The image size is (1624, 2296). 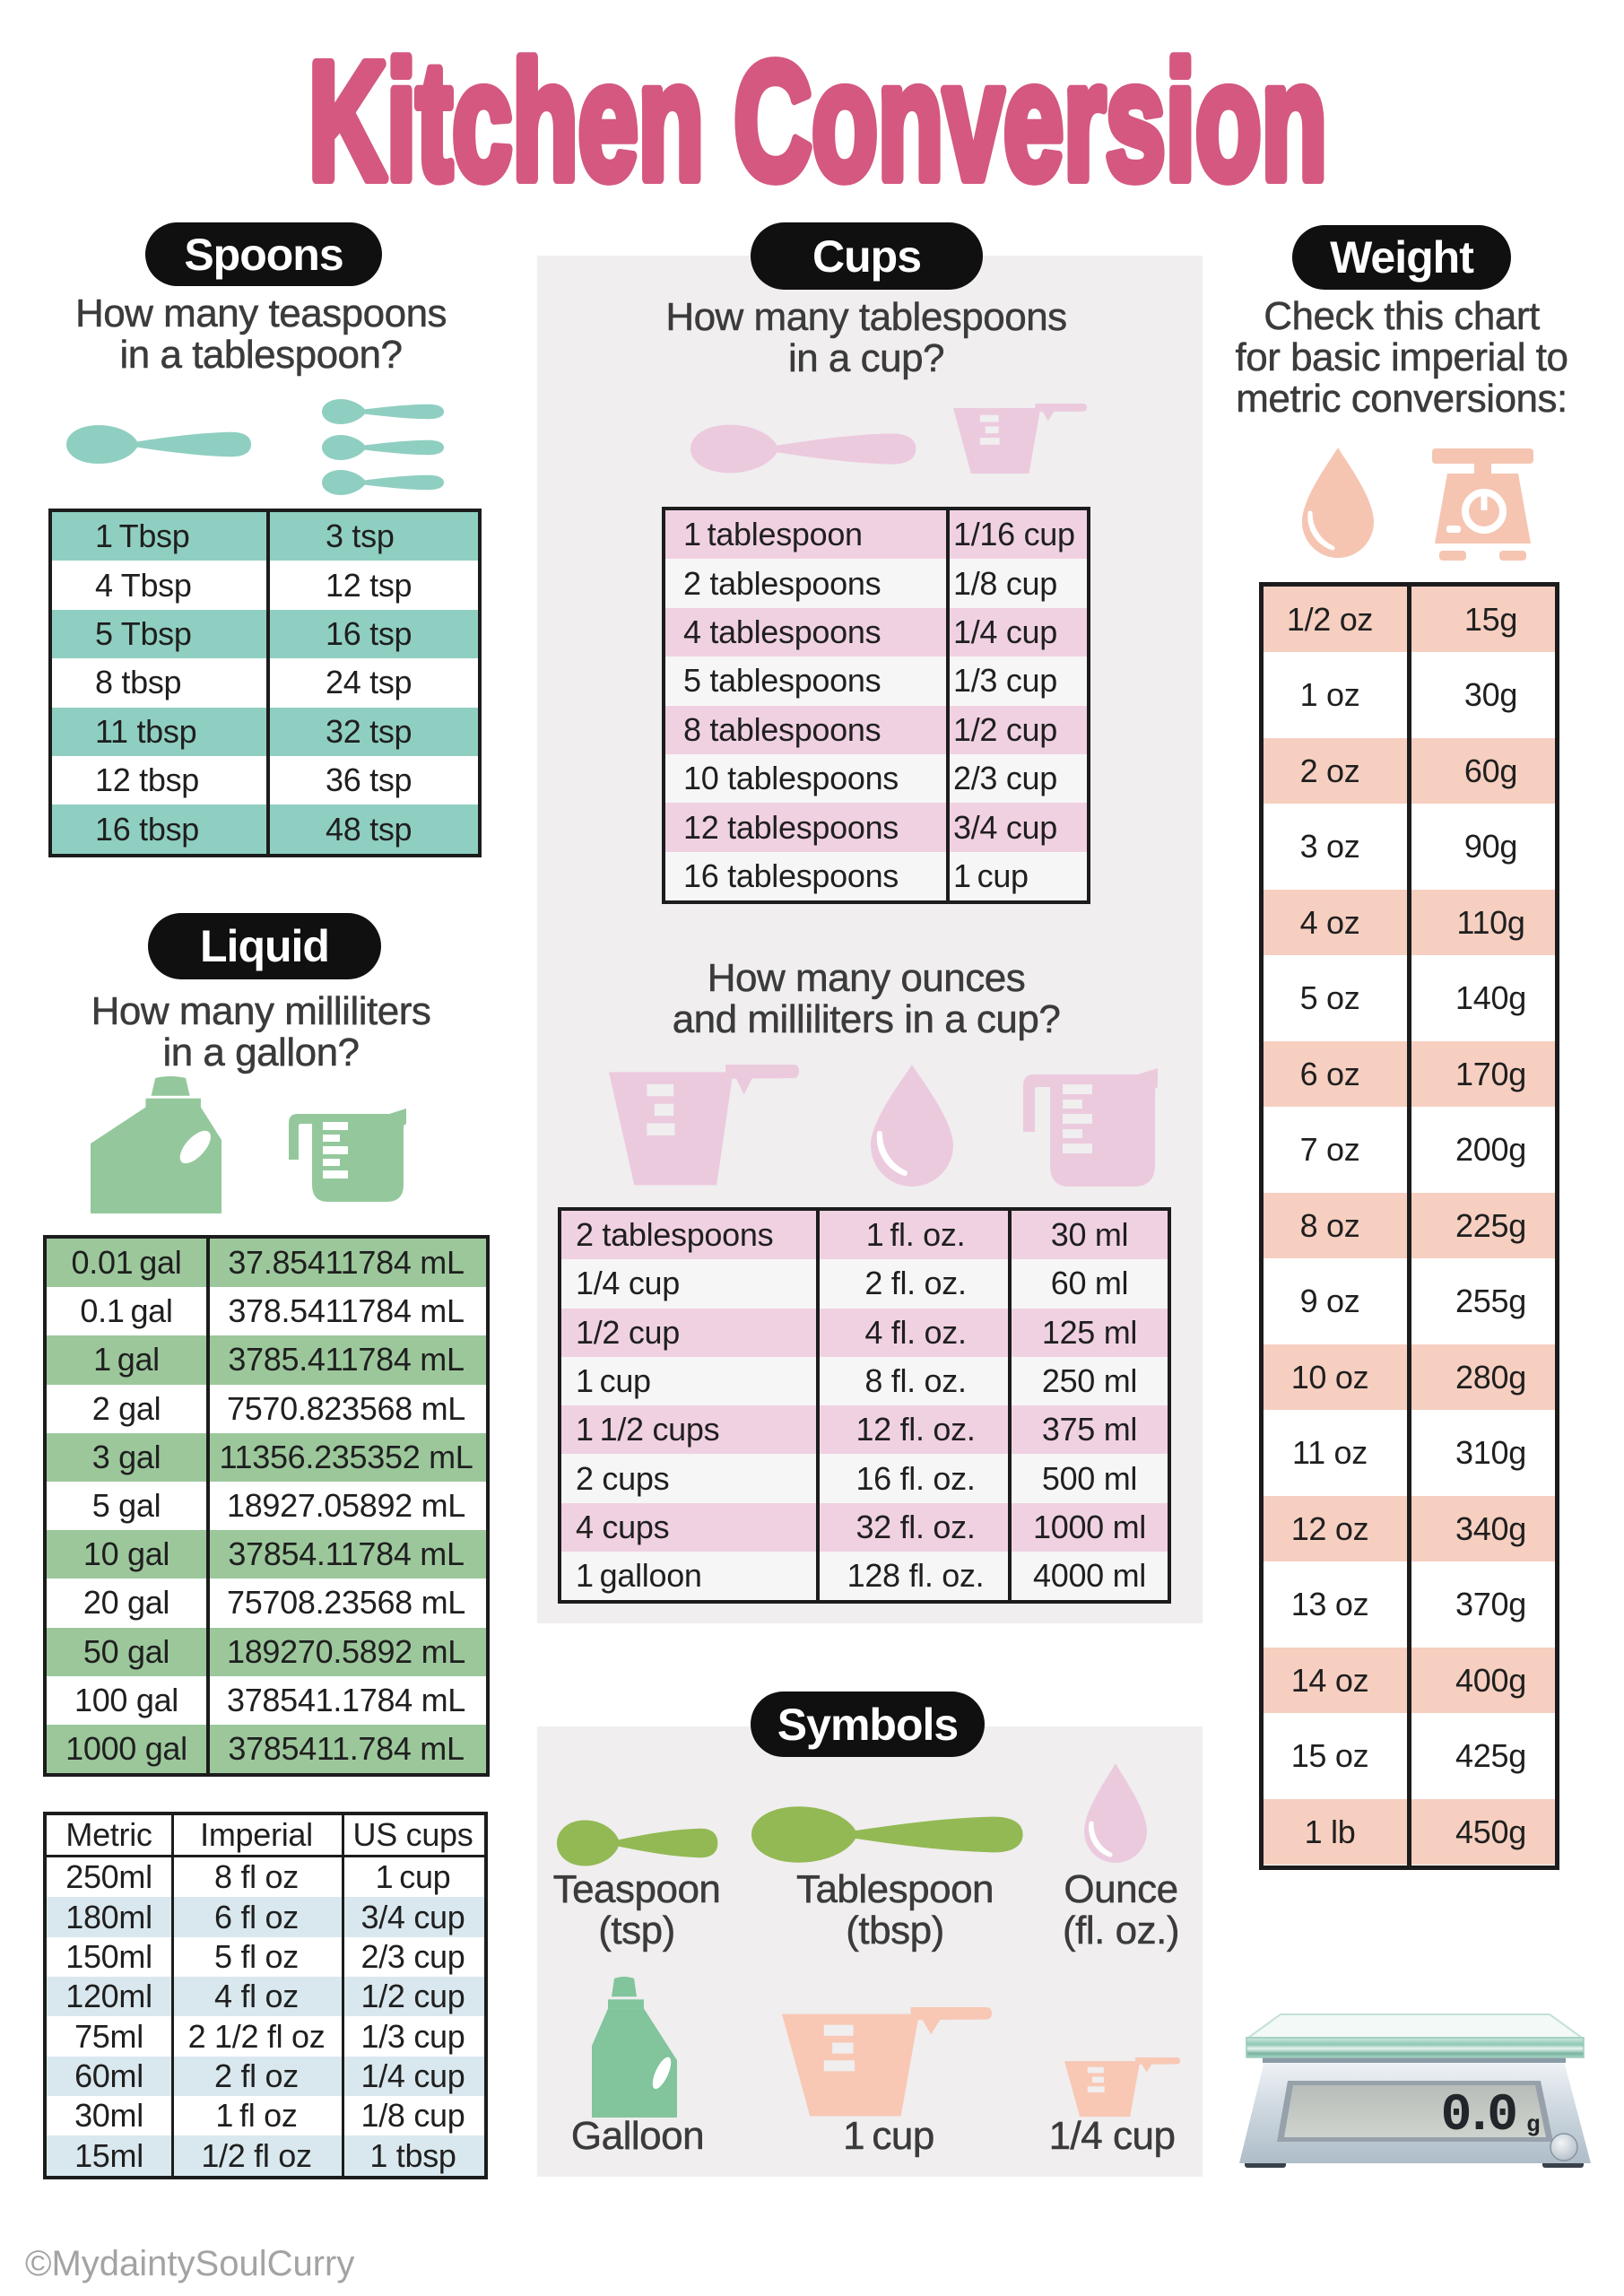 I want to click on svg-text: 0.0, so click(x=1478, y=2116).